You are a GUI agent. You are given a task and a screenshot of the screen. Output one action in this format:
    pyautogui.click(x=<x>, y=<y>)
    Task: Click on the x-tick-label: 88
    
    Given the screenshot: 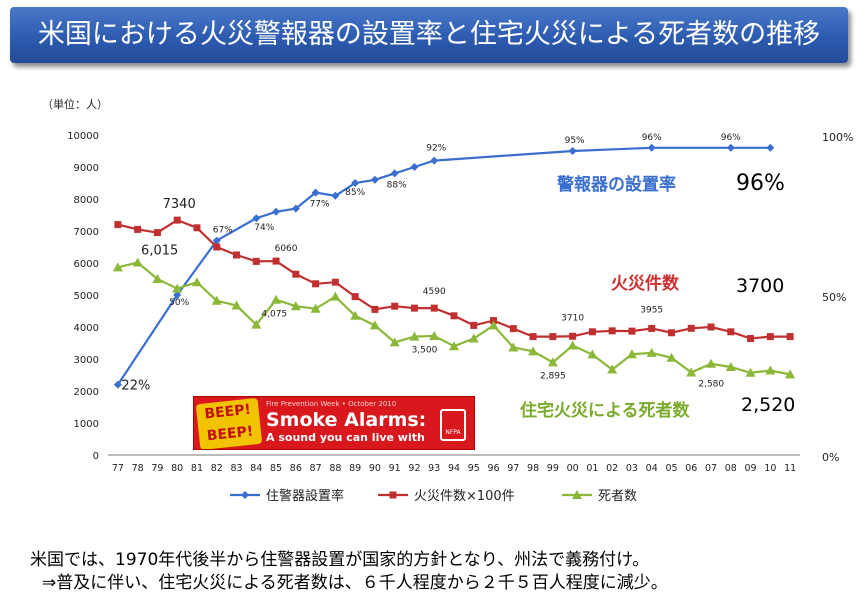 What is the action you would take?
    pyautogui.click(x=335, y=468)
    